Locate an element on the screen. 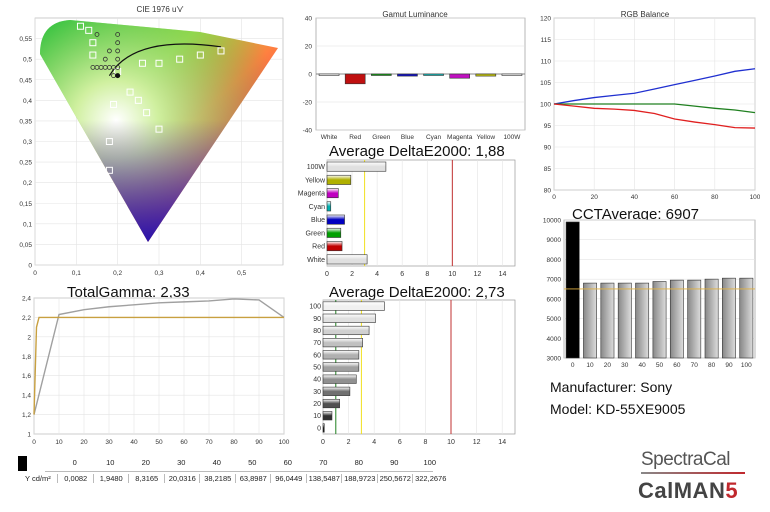  cct-title: CCTAverage: 6907 is located at coordinates (636, 214).